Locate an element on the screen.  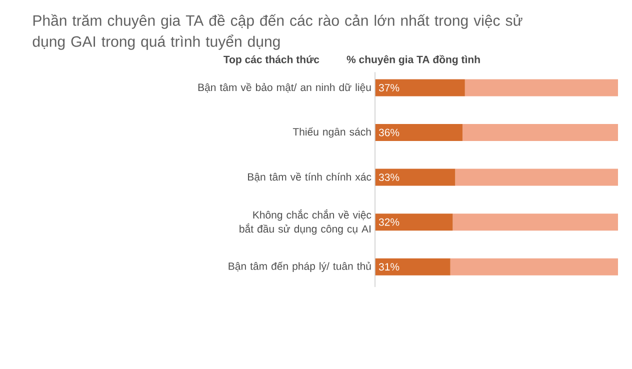
y-tick-label: Bận tâm đến pháp lý/ tuân thủ is located at coordinates (299, 267).